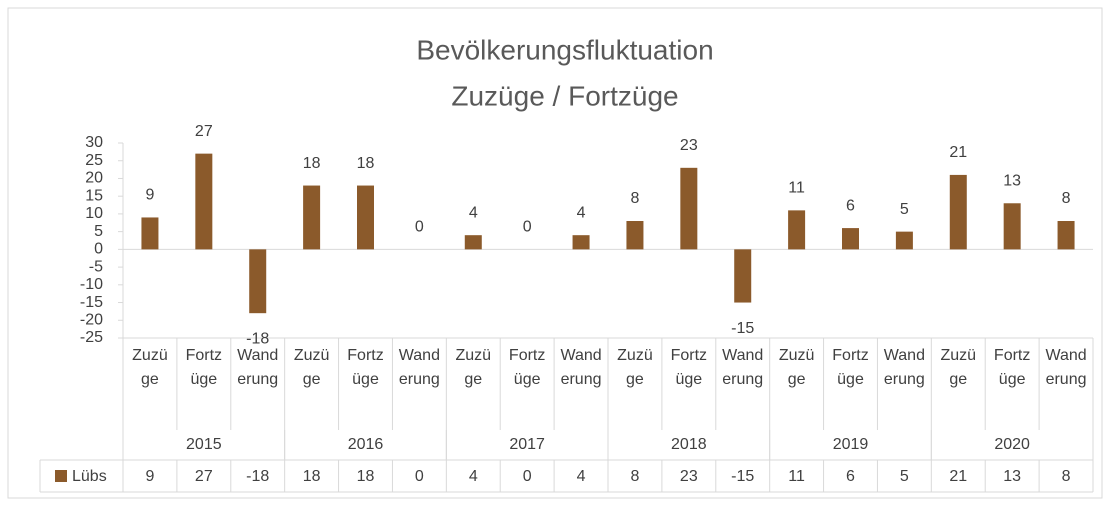 This screenshot has width=1107, height=506. Describe the element at coordinates (742, 328) in the screenshot. I see `data-label: -15` at that location.